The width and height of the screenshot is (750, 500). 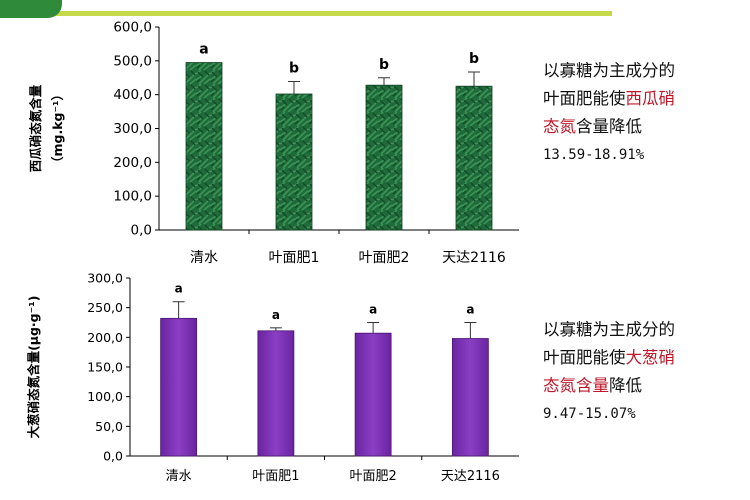 I want to click on caption-highlight: 大葱硝, so click(x=650, y=357).